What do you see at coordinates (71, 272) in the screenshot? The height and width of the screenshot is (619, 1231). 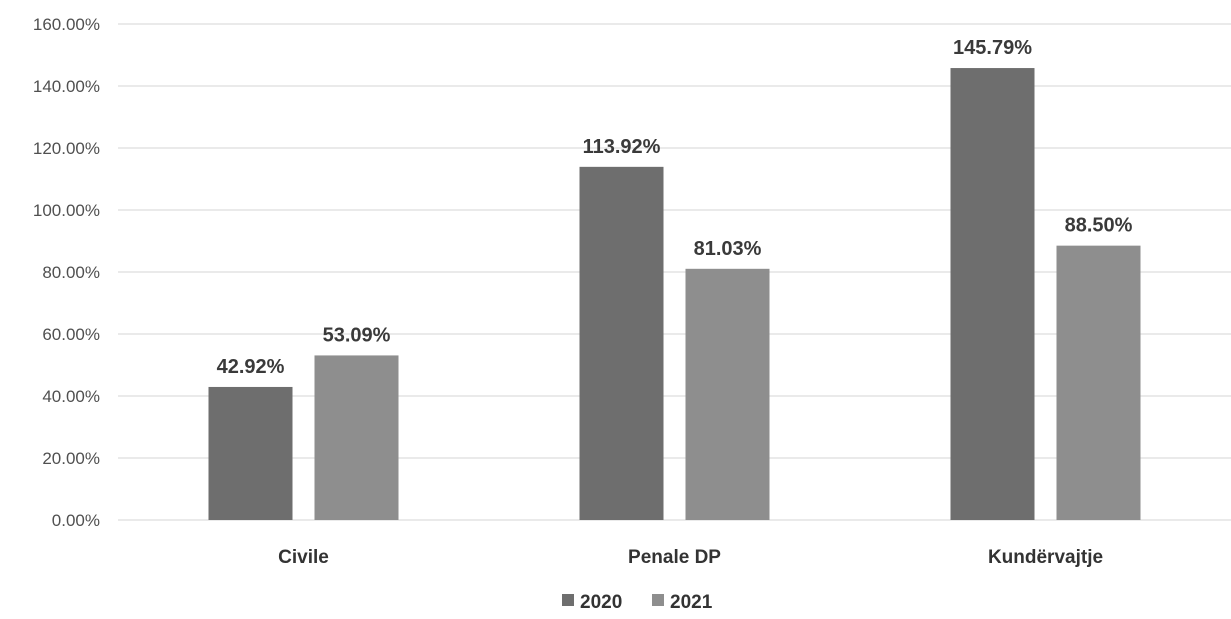 I see `y-tick-label: 80.00%` at bounding box center [71, 272].